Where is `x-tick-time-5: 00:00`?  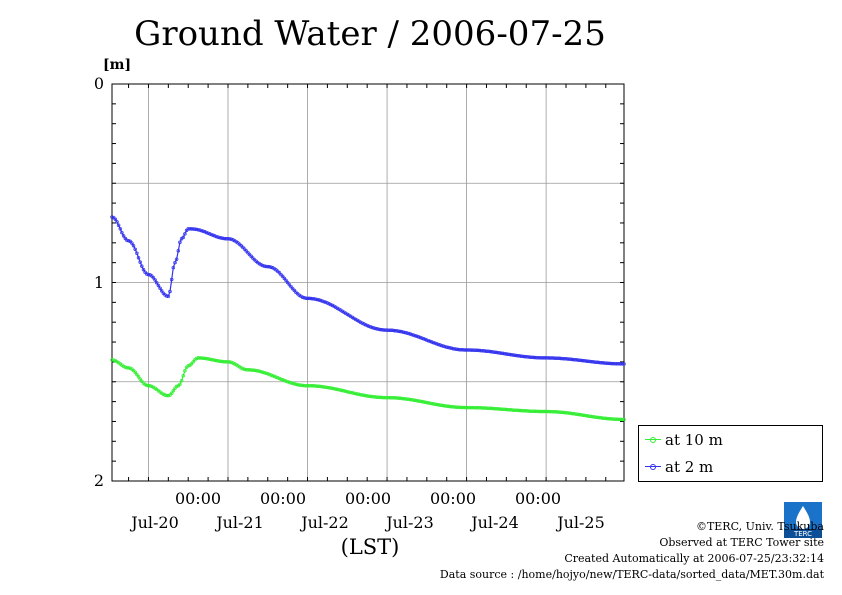
x-tick-time-5: 00:00 is located at coordinates (538, 498).